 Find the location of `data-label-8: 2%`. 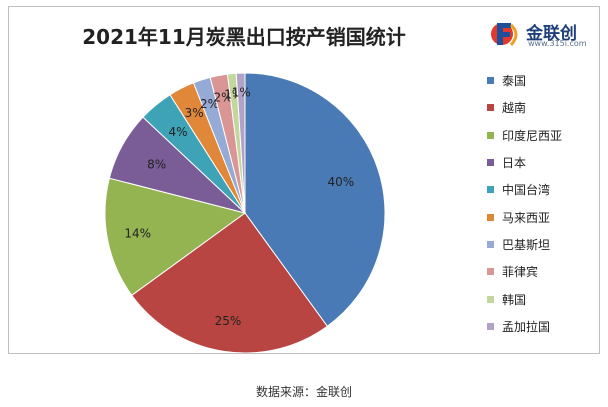

data-label-8: 2% is located at coordinates (222, 97).